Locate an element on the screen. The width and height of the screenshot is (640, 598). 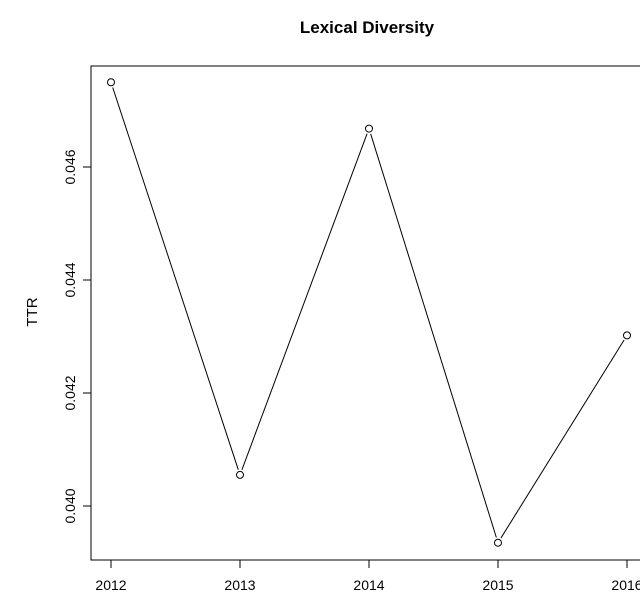
x-tick-label: 2013 is located at coordinates (239, 585).